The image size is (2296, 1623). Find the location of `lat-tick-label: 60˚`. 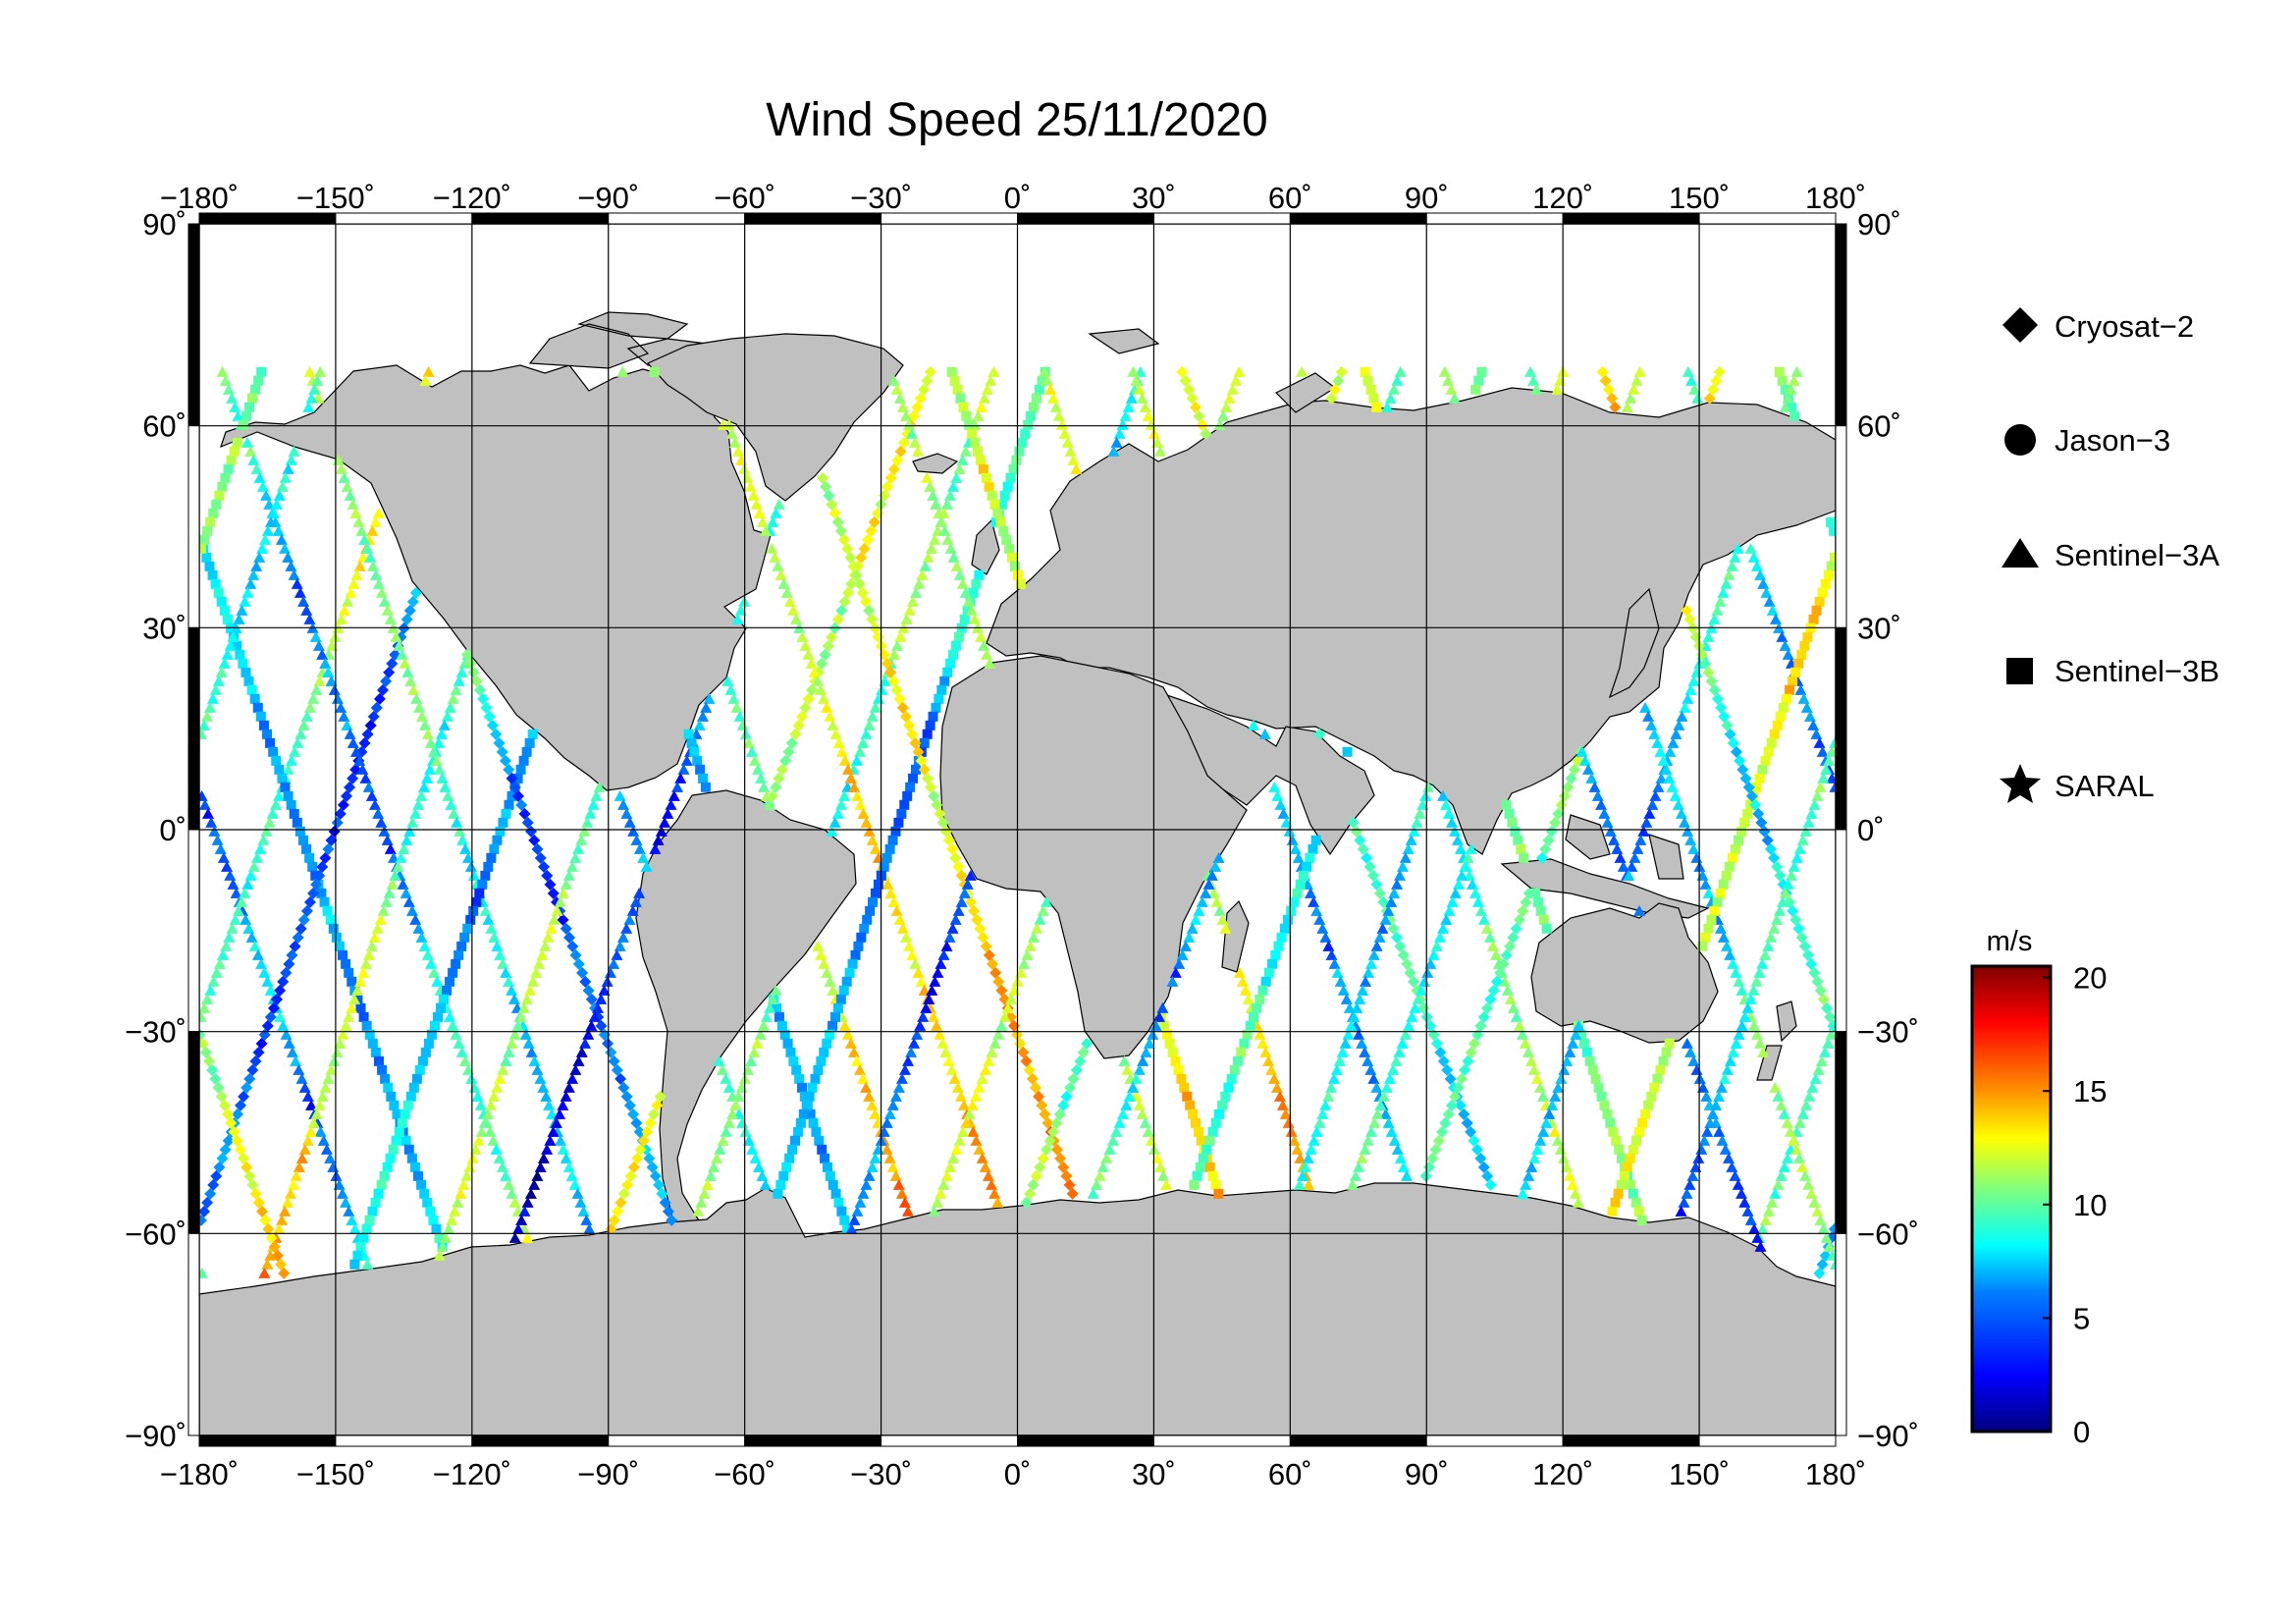

lat-tick-label: 60˚ is located at coordinates (1879, 427).